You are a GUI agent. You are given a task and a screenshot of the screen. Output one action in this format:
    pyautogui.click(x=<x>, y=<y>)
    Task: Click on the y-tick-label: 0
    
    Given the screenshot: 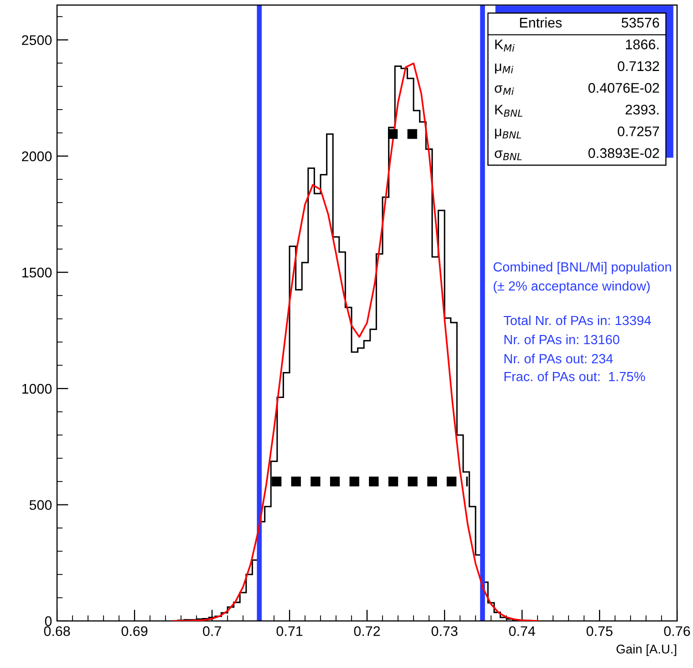 What is the action you would take?
    pyautogui.click(x=48, y=621)
    